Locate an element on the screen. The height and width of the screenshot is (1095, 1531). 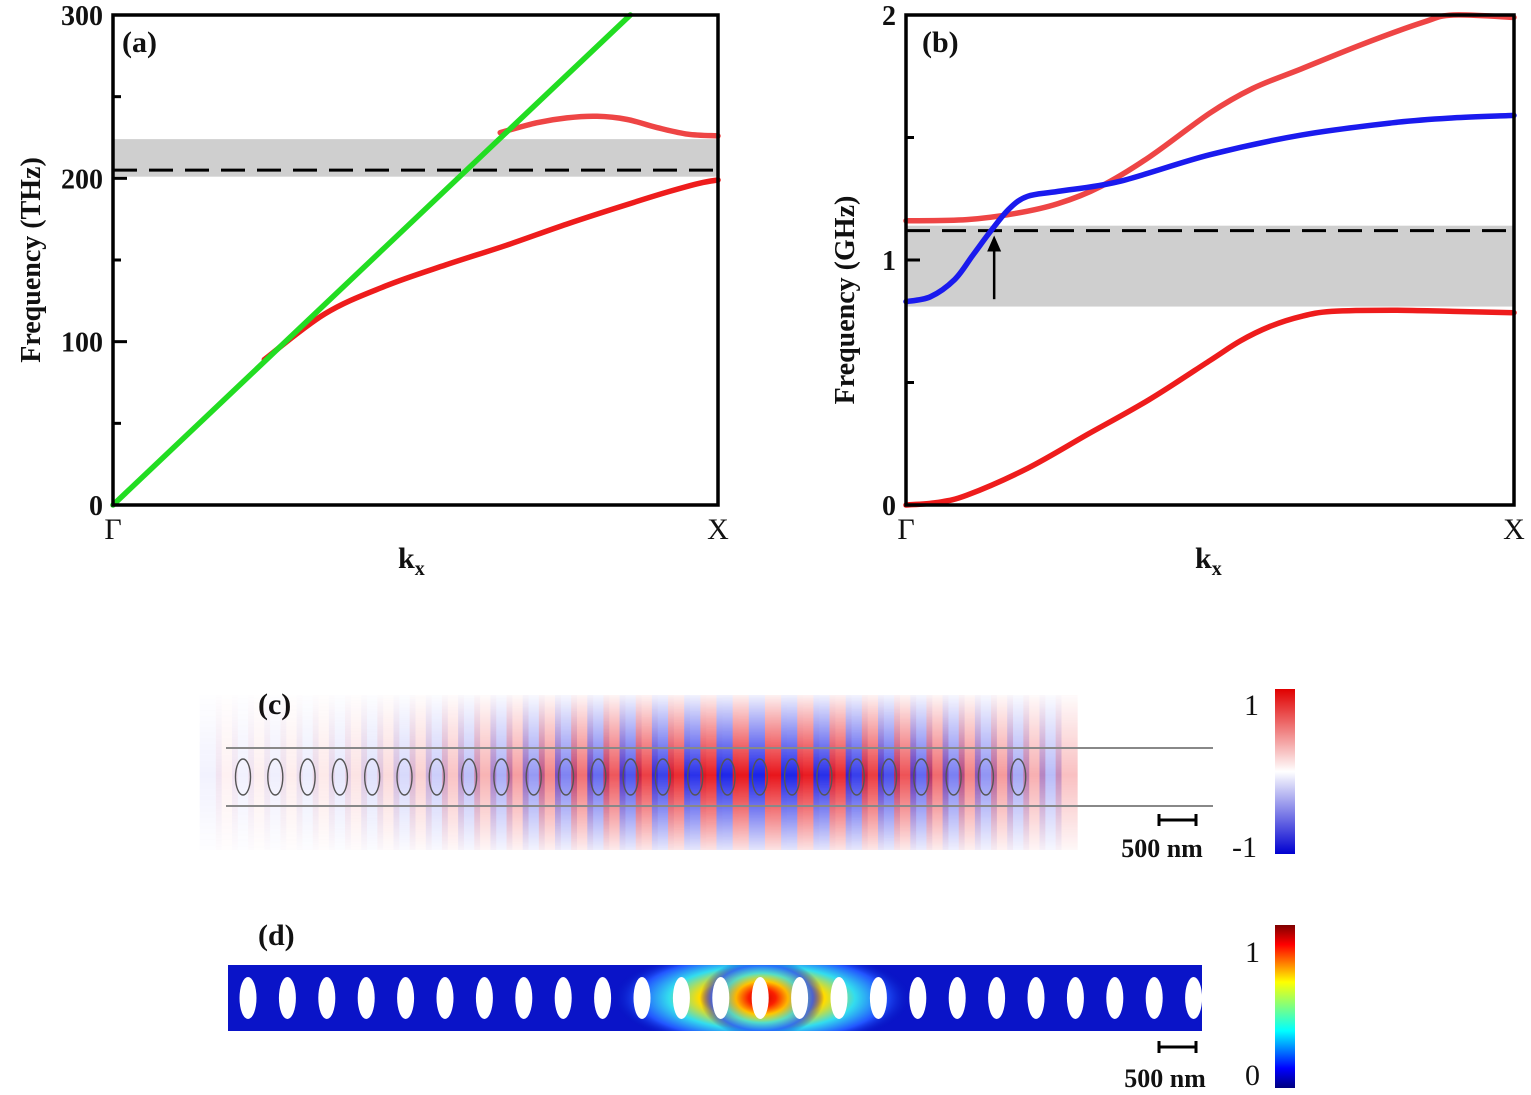
panel-d-scale-bar is located at coordinates (1177, 1047).